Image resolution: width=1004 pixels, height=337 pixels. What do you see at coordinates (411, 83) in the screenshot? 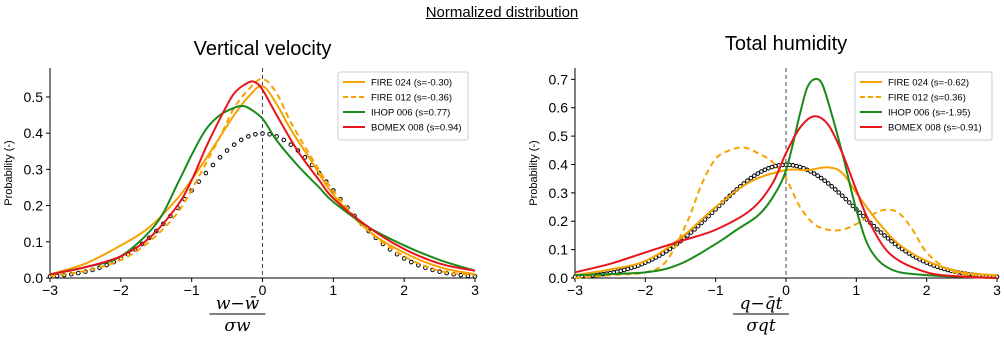
I see `legend-label: FIRE 024 (s=-0.30)` at bounding box center [411, 83].